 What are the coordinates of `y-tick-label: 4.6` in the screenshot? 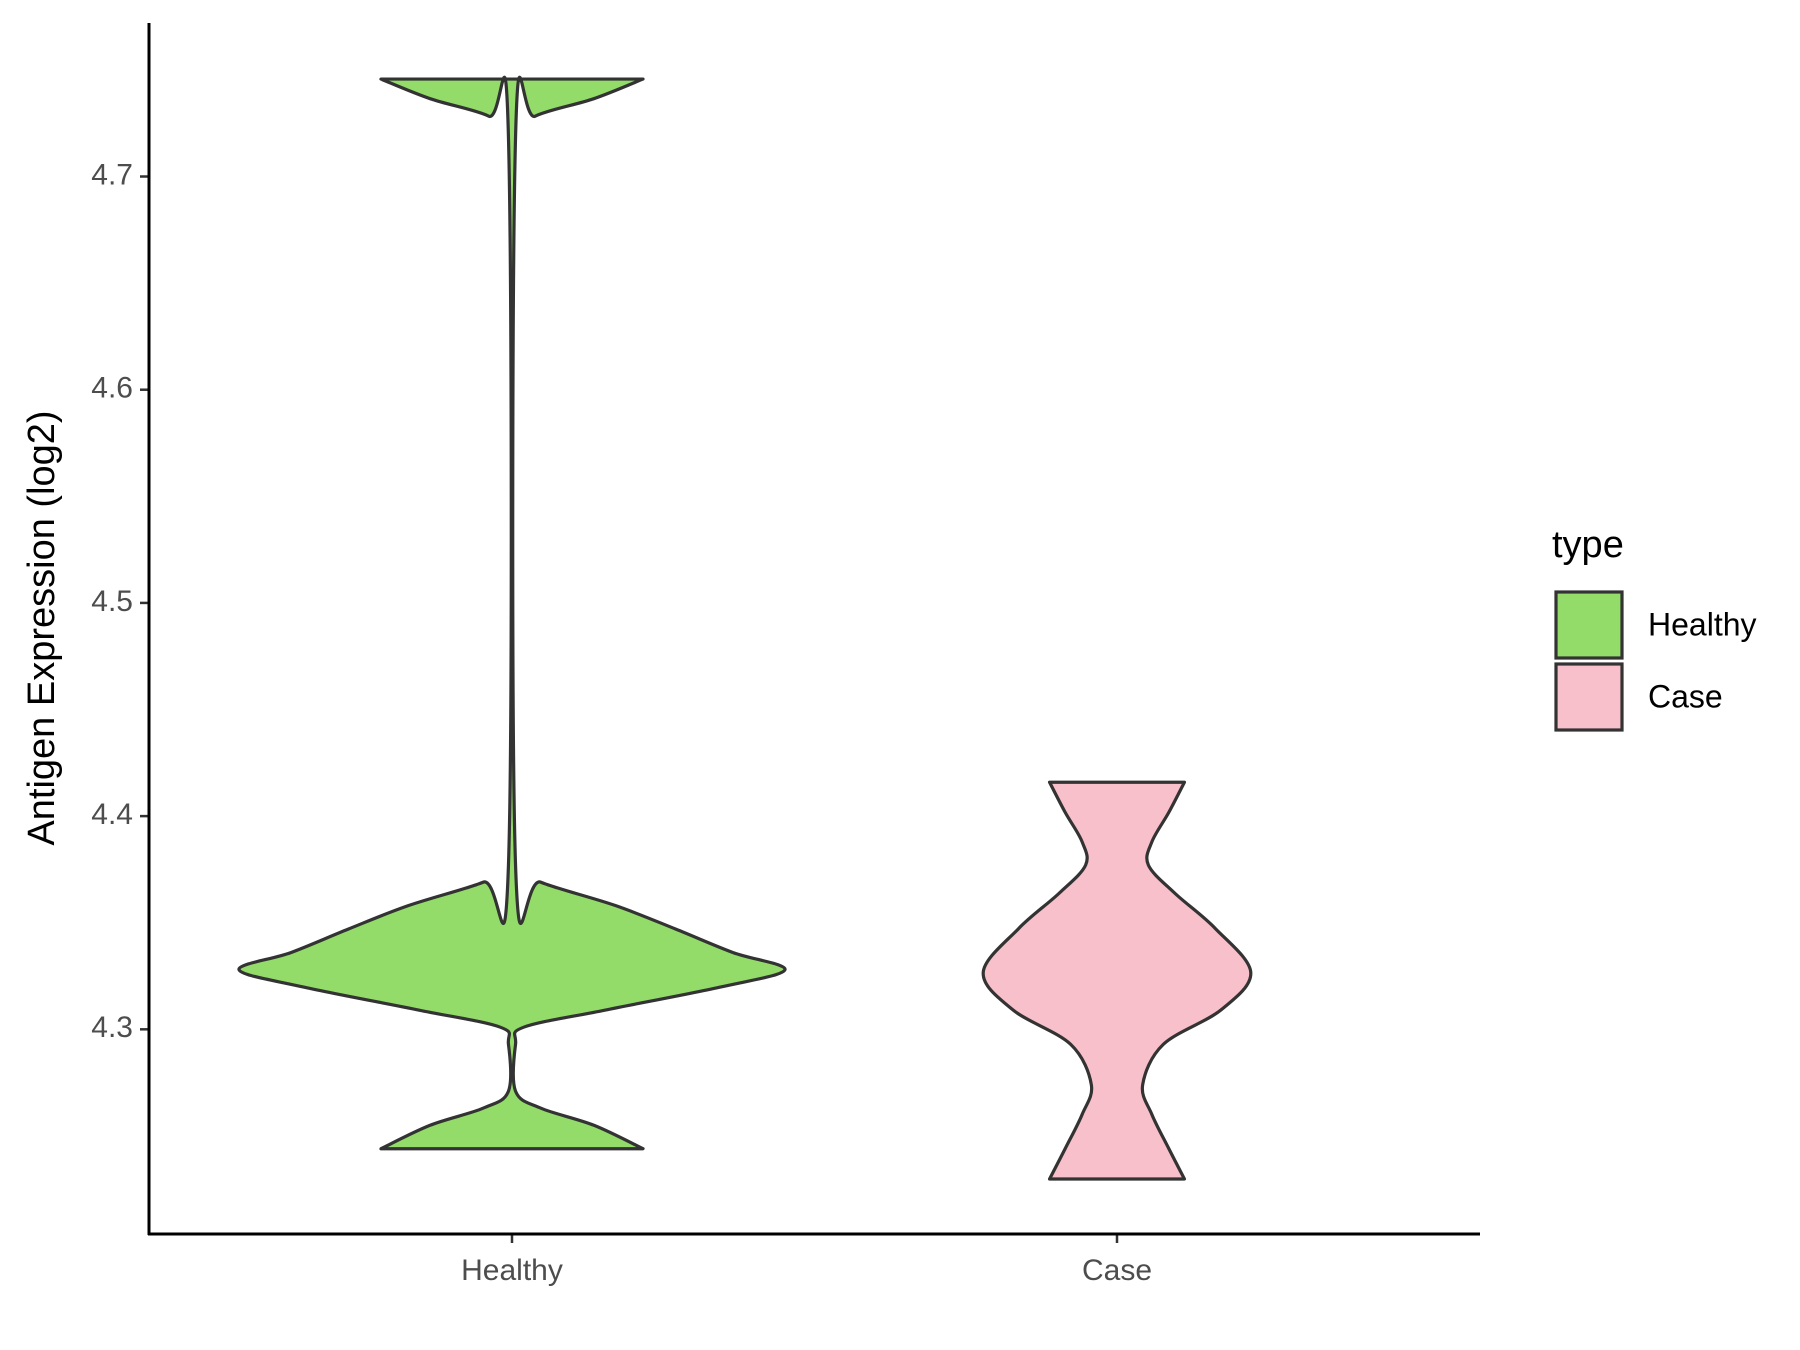 It's located at (112, 388).